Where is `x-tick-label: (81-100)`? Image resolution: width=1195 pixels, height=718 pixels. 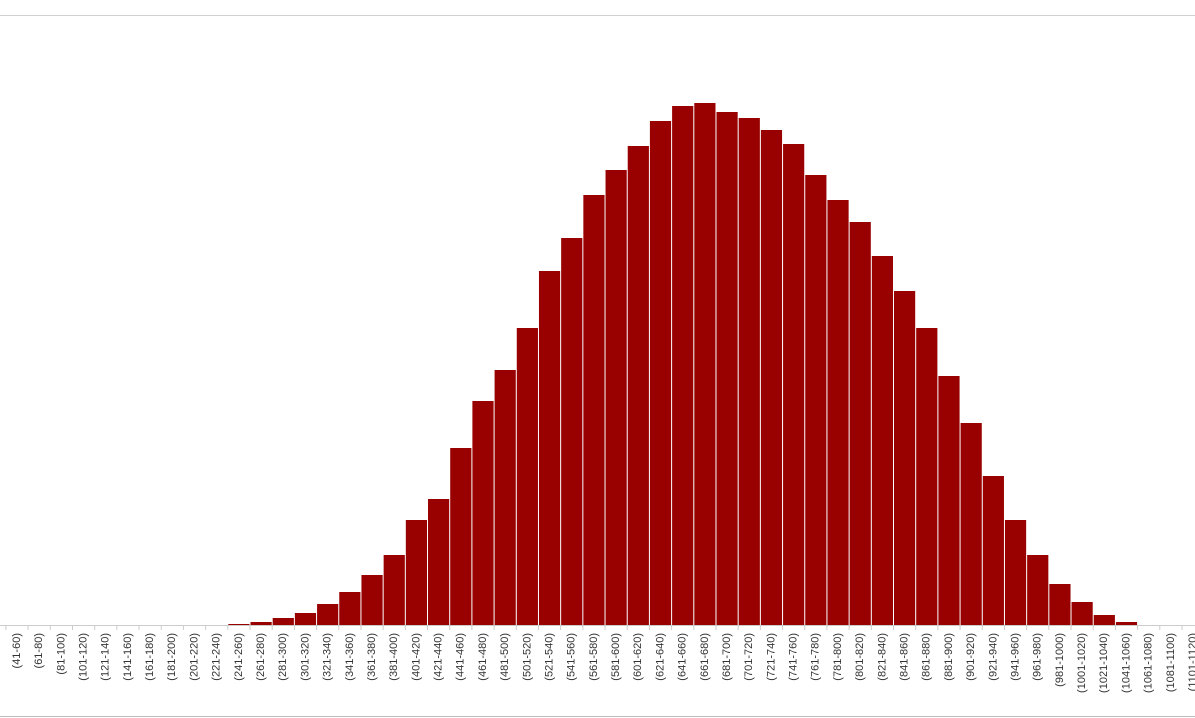 x-tick-label: (81-100) is located at coordinates (61, 654).